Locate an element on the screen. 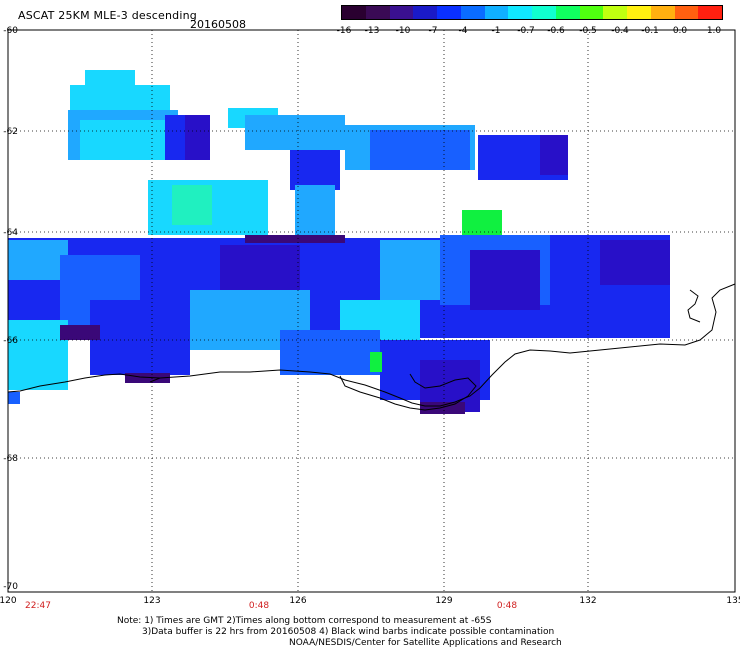 The image size is (740, 650). color-scale-label: -7 is located at coordinates (433, 31).